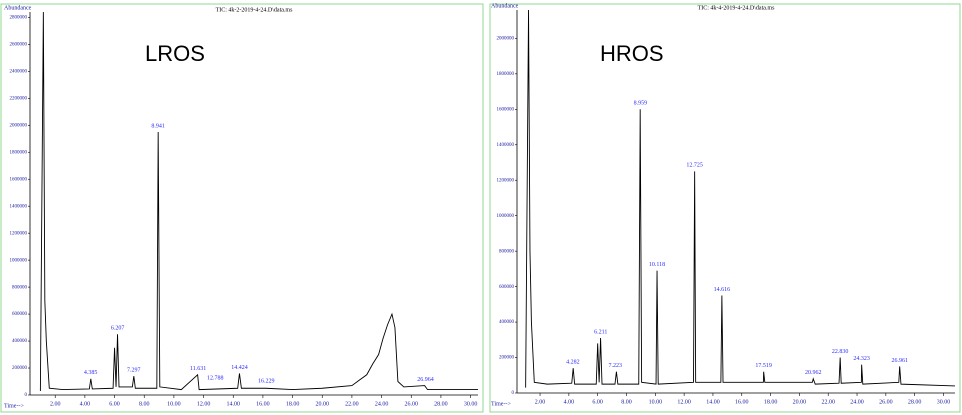  What do you see at coordinates (198, 369) in the screenshot?
I see `peak-label: 11.631` at bounding box center [198, 369].